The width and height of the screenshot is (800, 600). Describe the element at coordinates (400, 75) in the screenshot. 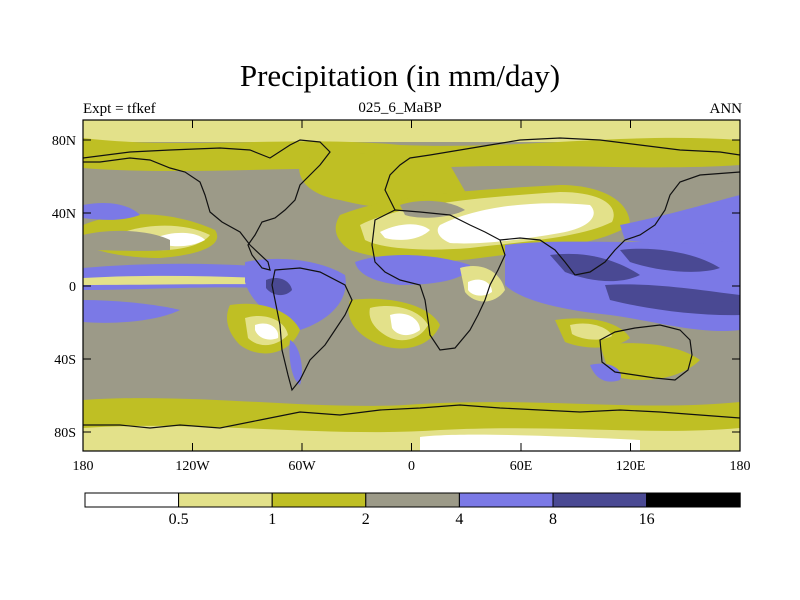

I see `map-title: Precipitation (in mm/day)` at that location.